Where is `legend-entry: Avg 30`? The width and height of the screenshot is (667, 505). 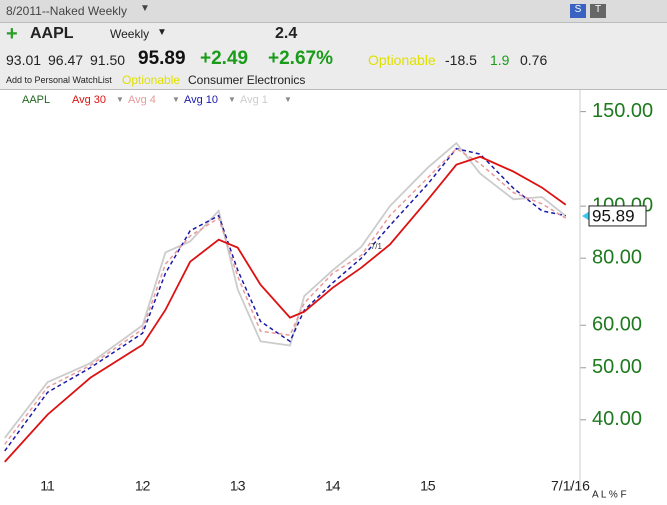 legend-entry: Avg 30 is located at coordinates (89, 100).